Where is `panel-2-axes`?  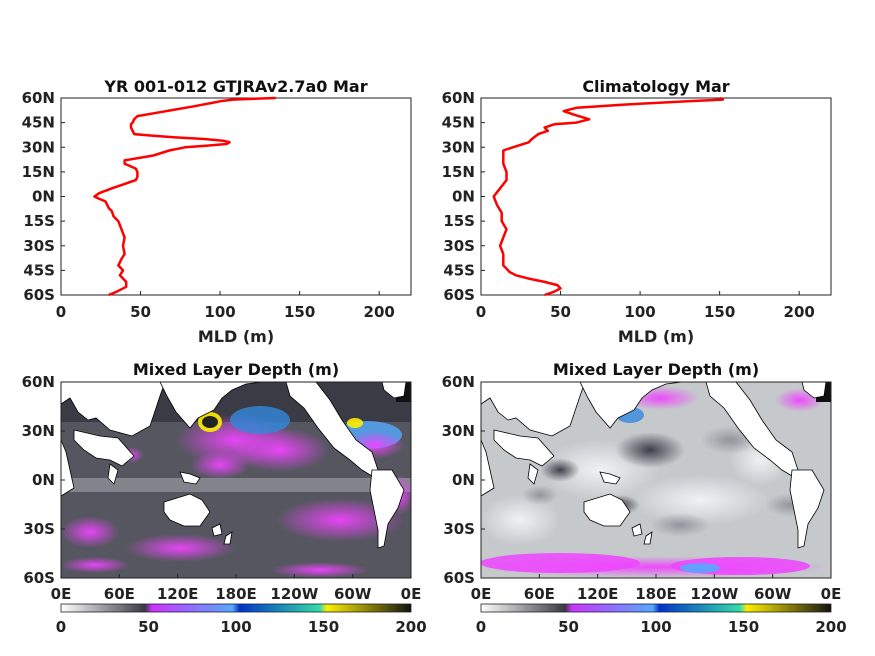
panel-2-axes is located at coordinates (656, 196).